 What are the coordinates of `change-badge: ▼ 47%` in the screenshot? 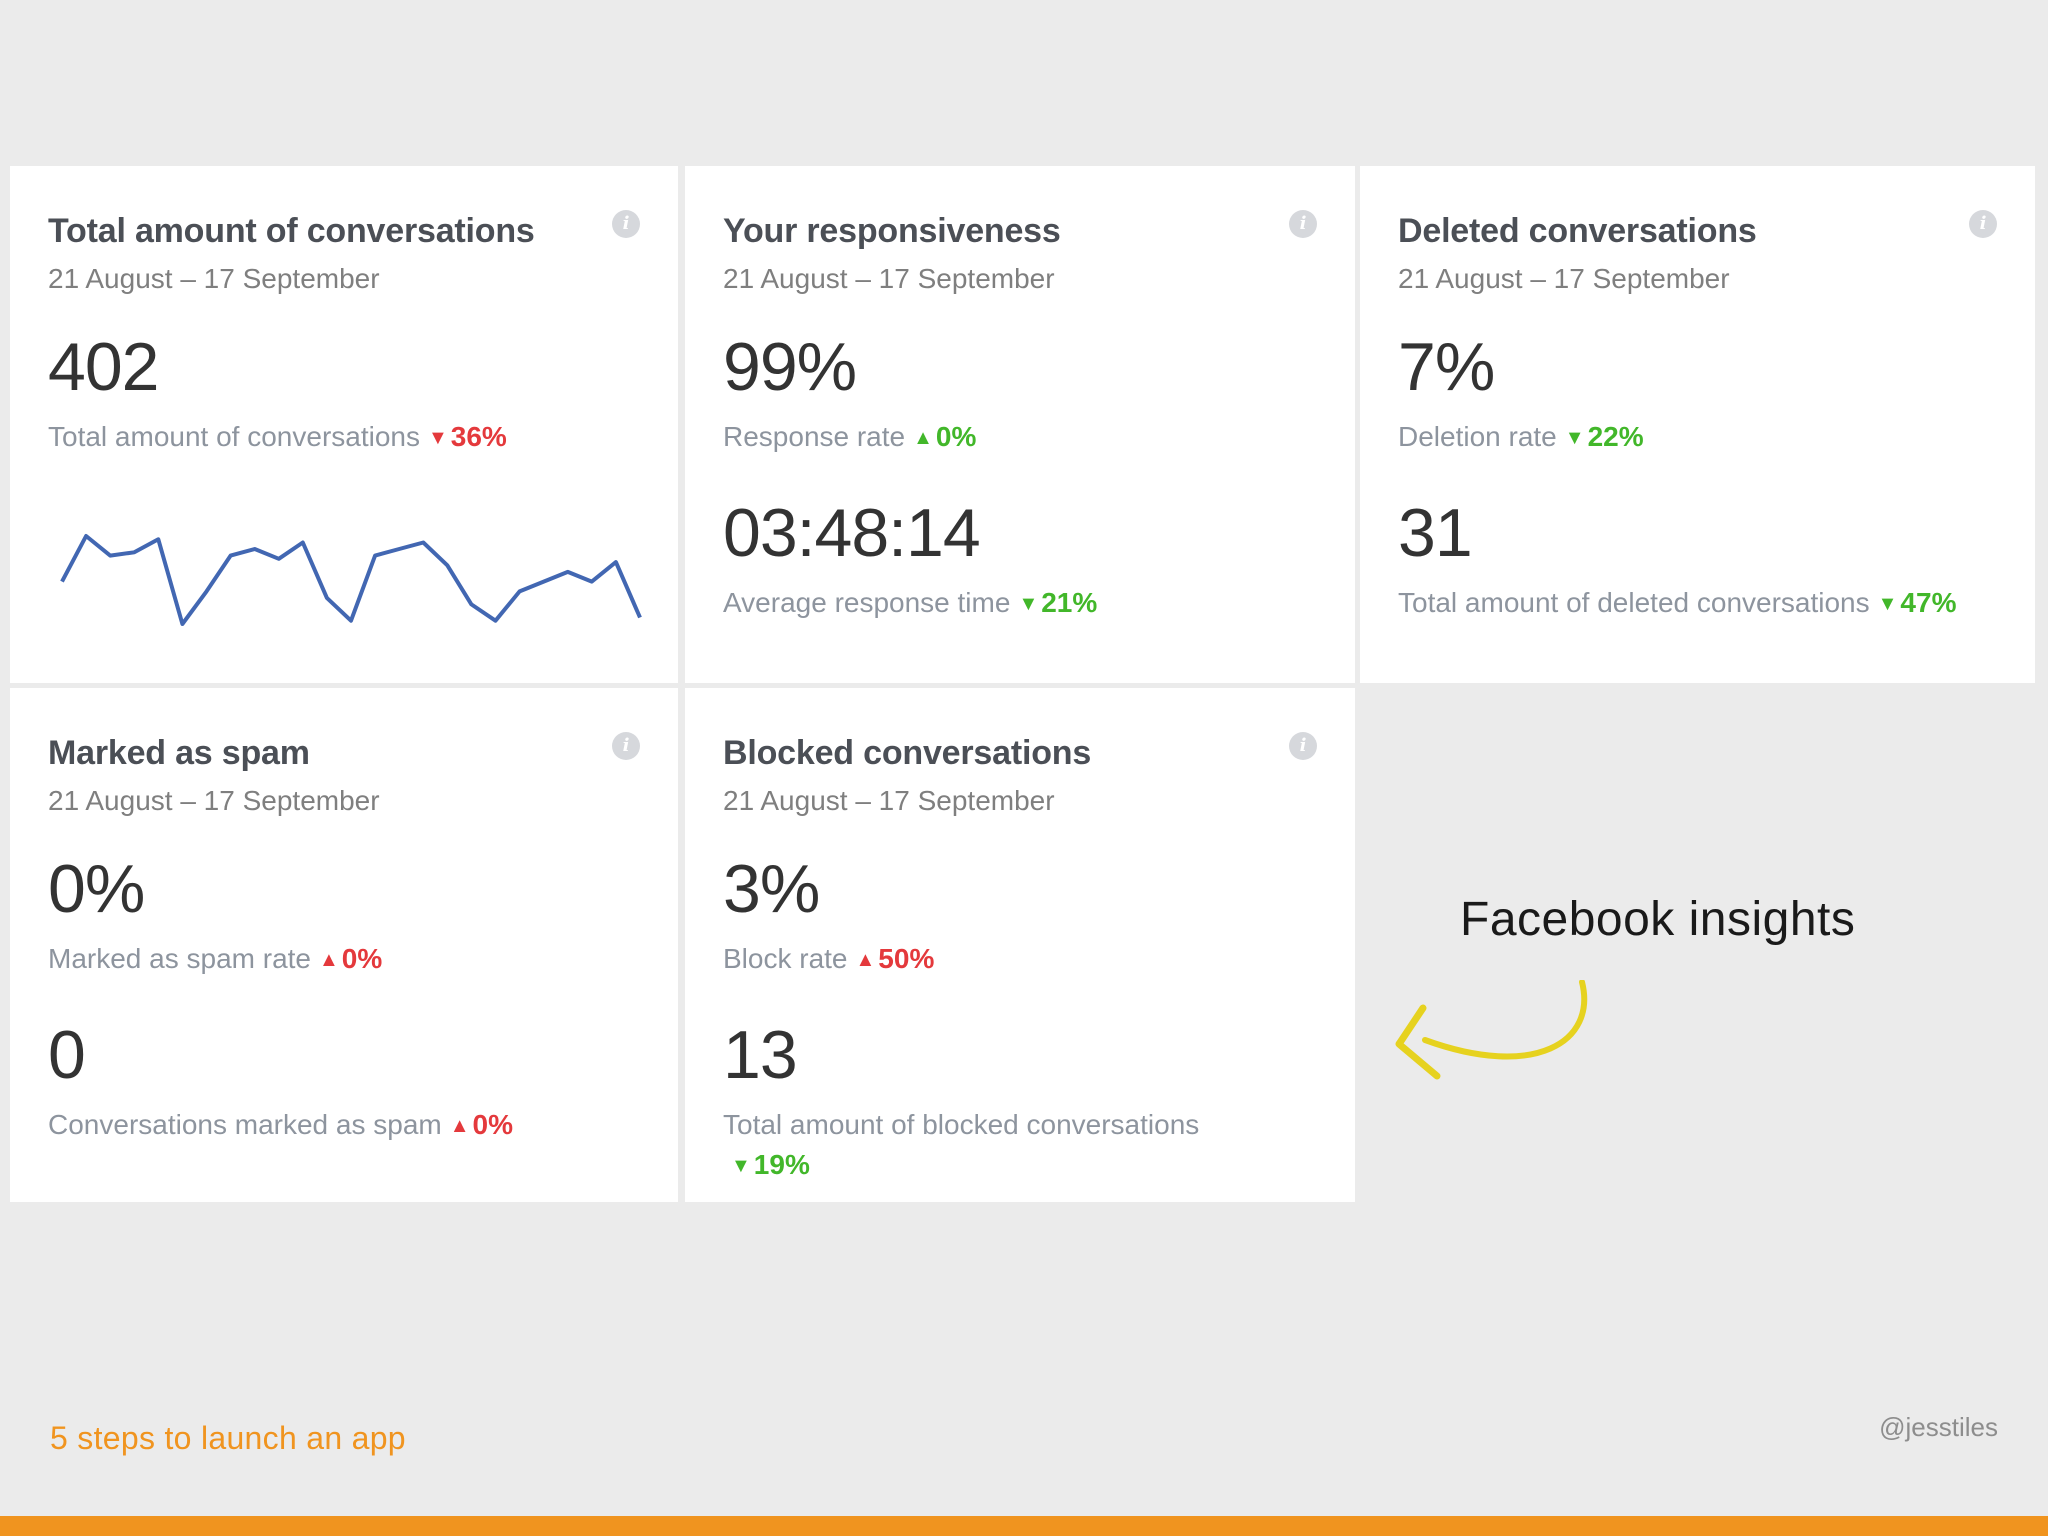 It's located at (1917, 602).